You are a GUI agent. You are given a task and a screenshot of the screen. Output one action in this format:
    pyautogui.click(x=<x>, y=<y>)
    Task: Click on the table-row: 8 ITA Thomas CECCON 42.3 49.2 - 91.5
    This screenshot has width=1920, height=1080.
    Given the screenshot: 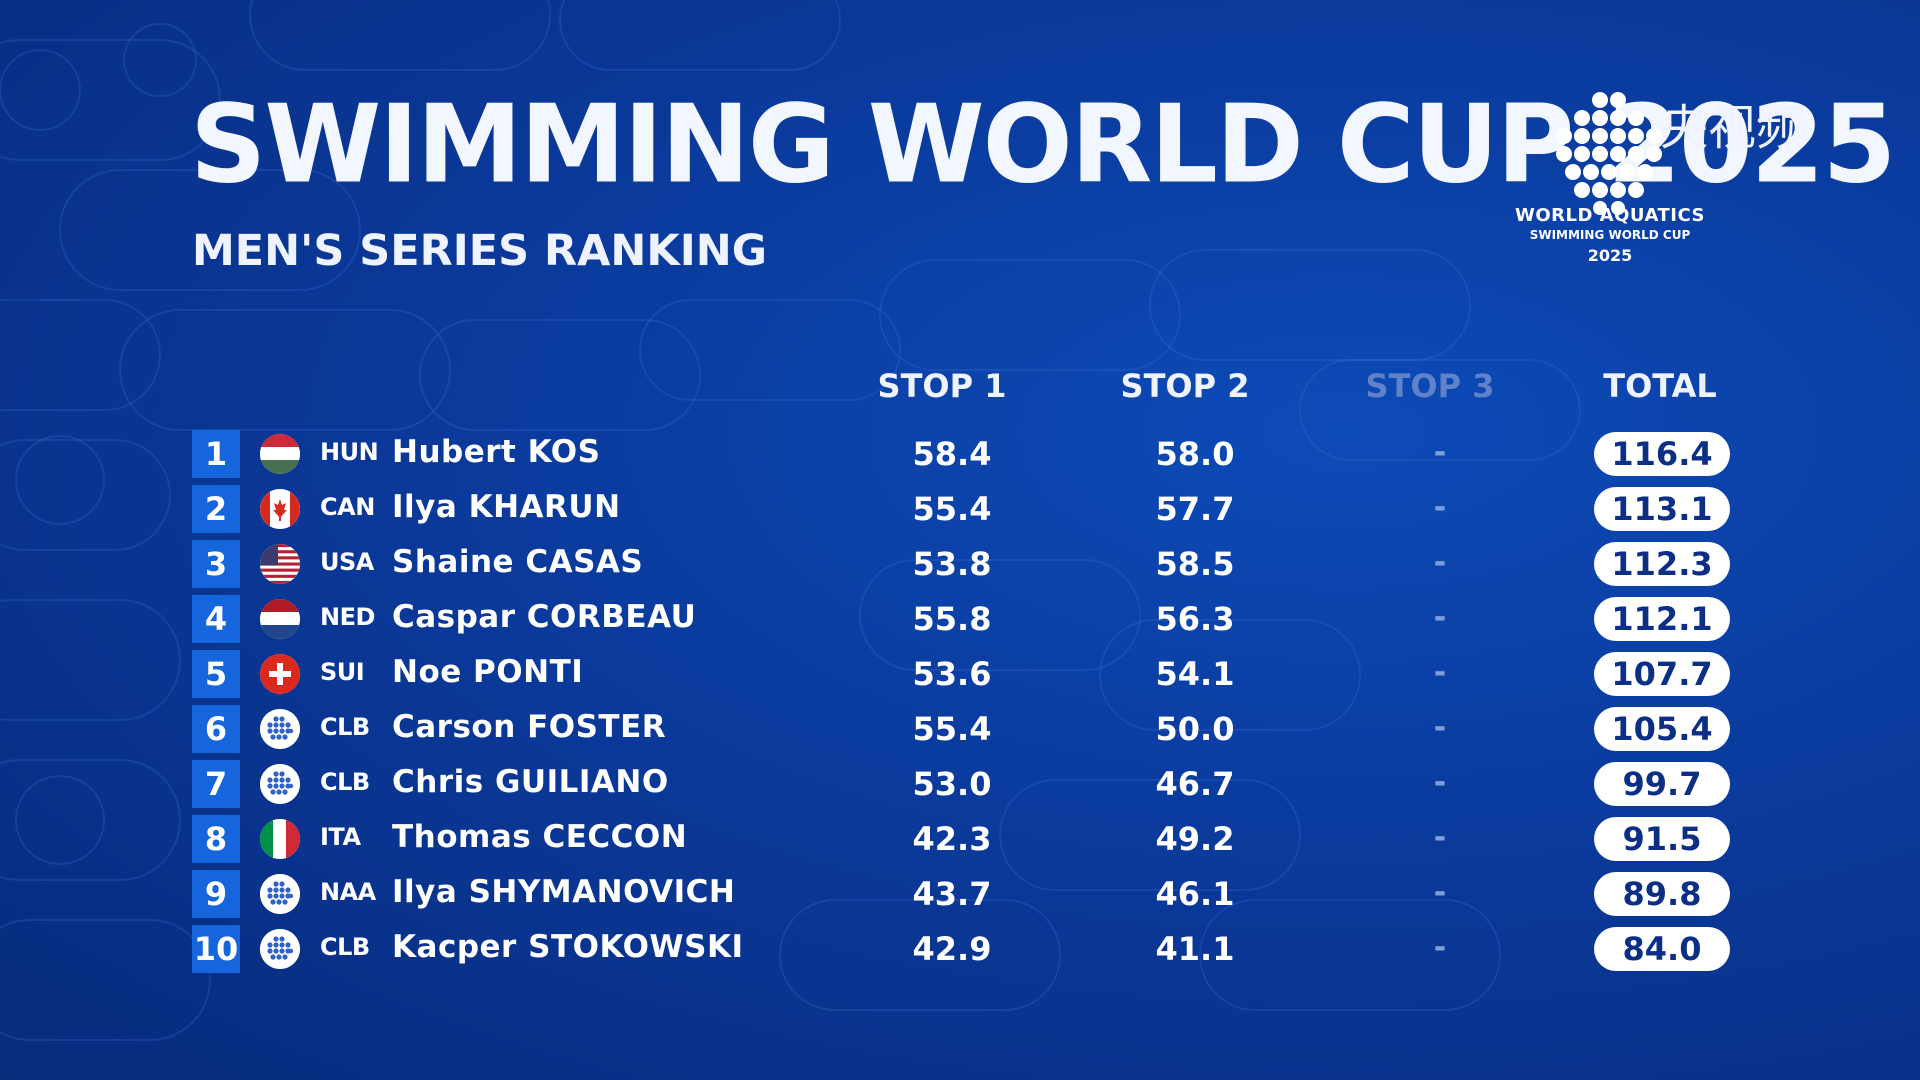 What is the action you would take?
    pyautogui.click(x=962, y=839)
    